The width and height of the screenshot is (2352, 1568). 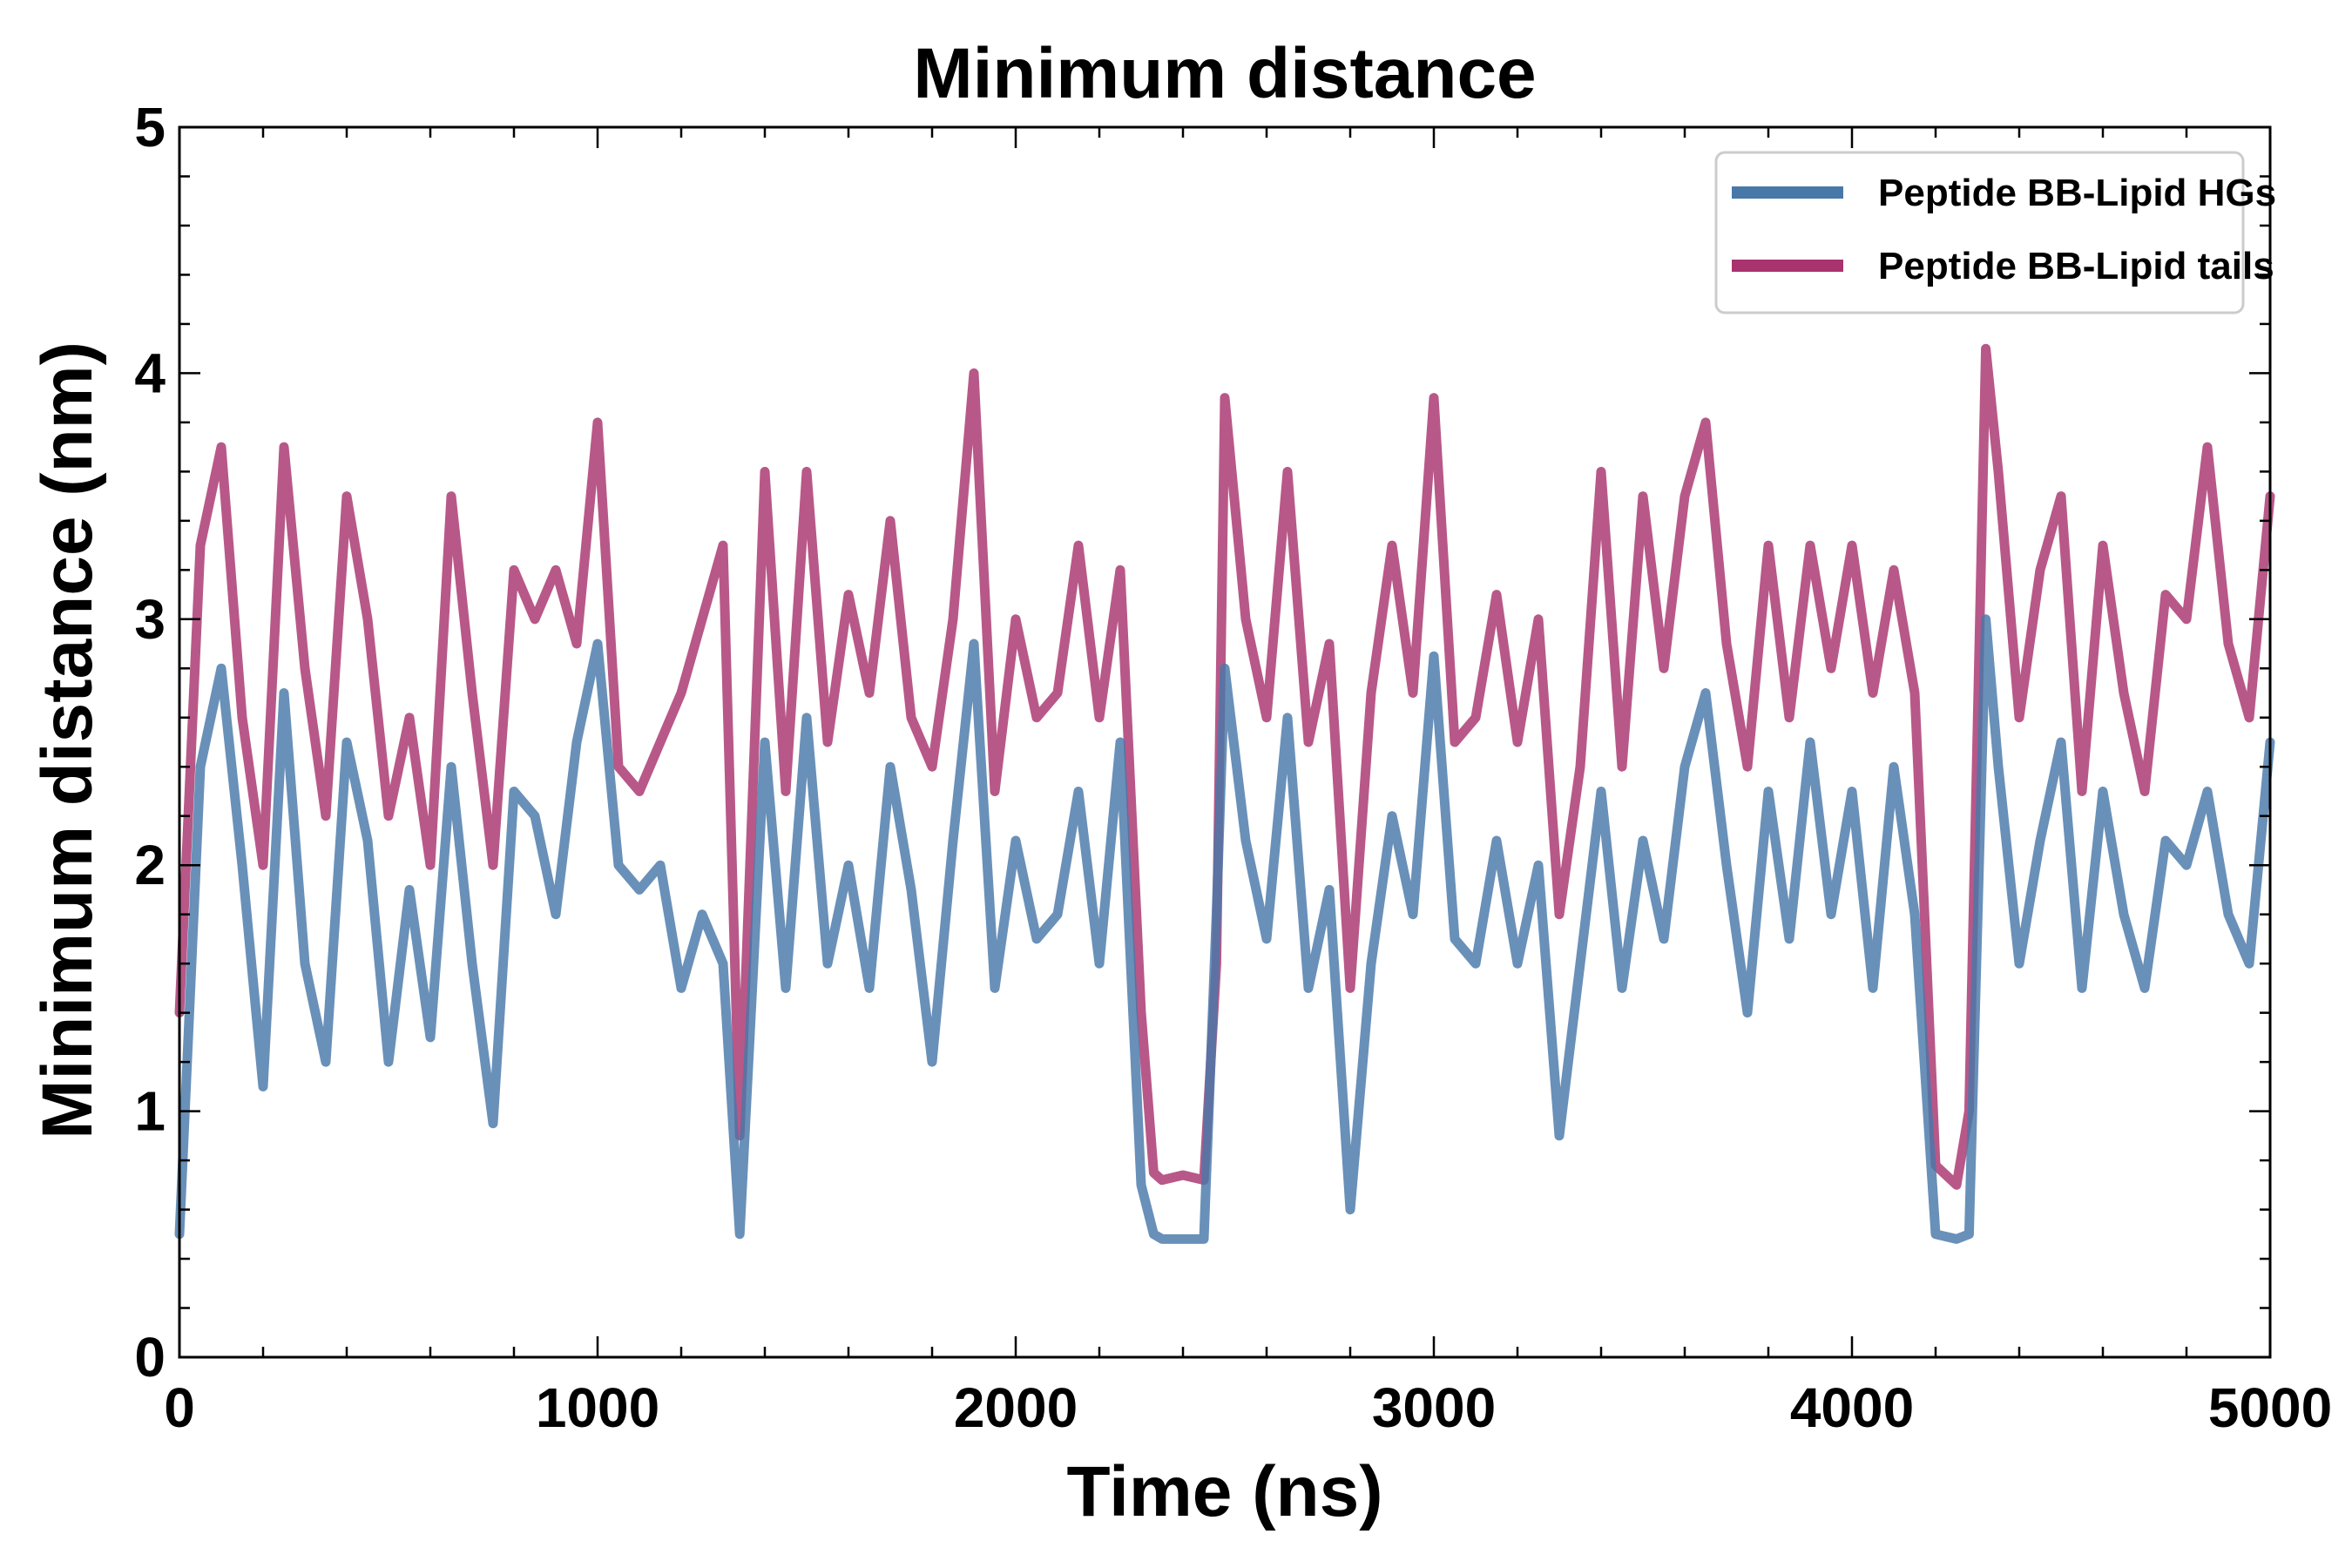 What do you see at coordinates (150, 127) in the screenshot?
I see `y-tick-label: 5` at bounding box center [150, 127].